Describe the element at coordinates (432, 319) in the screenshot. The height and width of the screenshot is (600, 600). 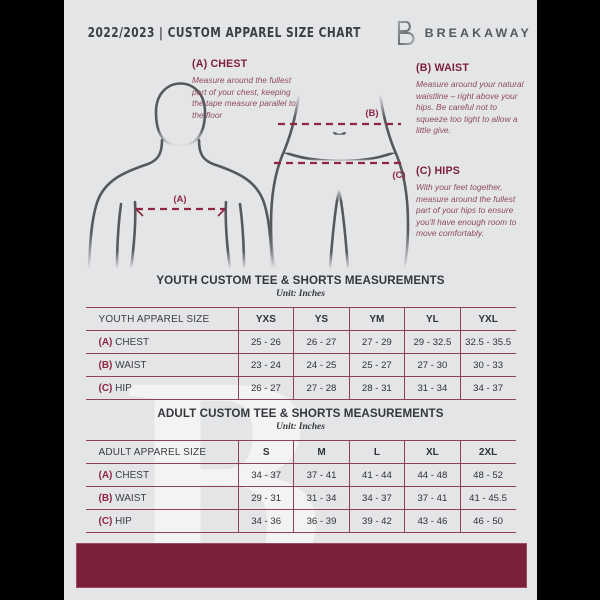
I see `youth-col-3: YL` at that location.